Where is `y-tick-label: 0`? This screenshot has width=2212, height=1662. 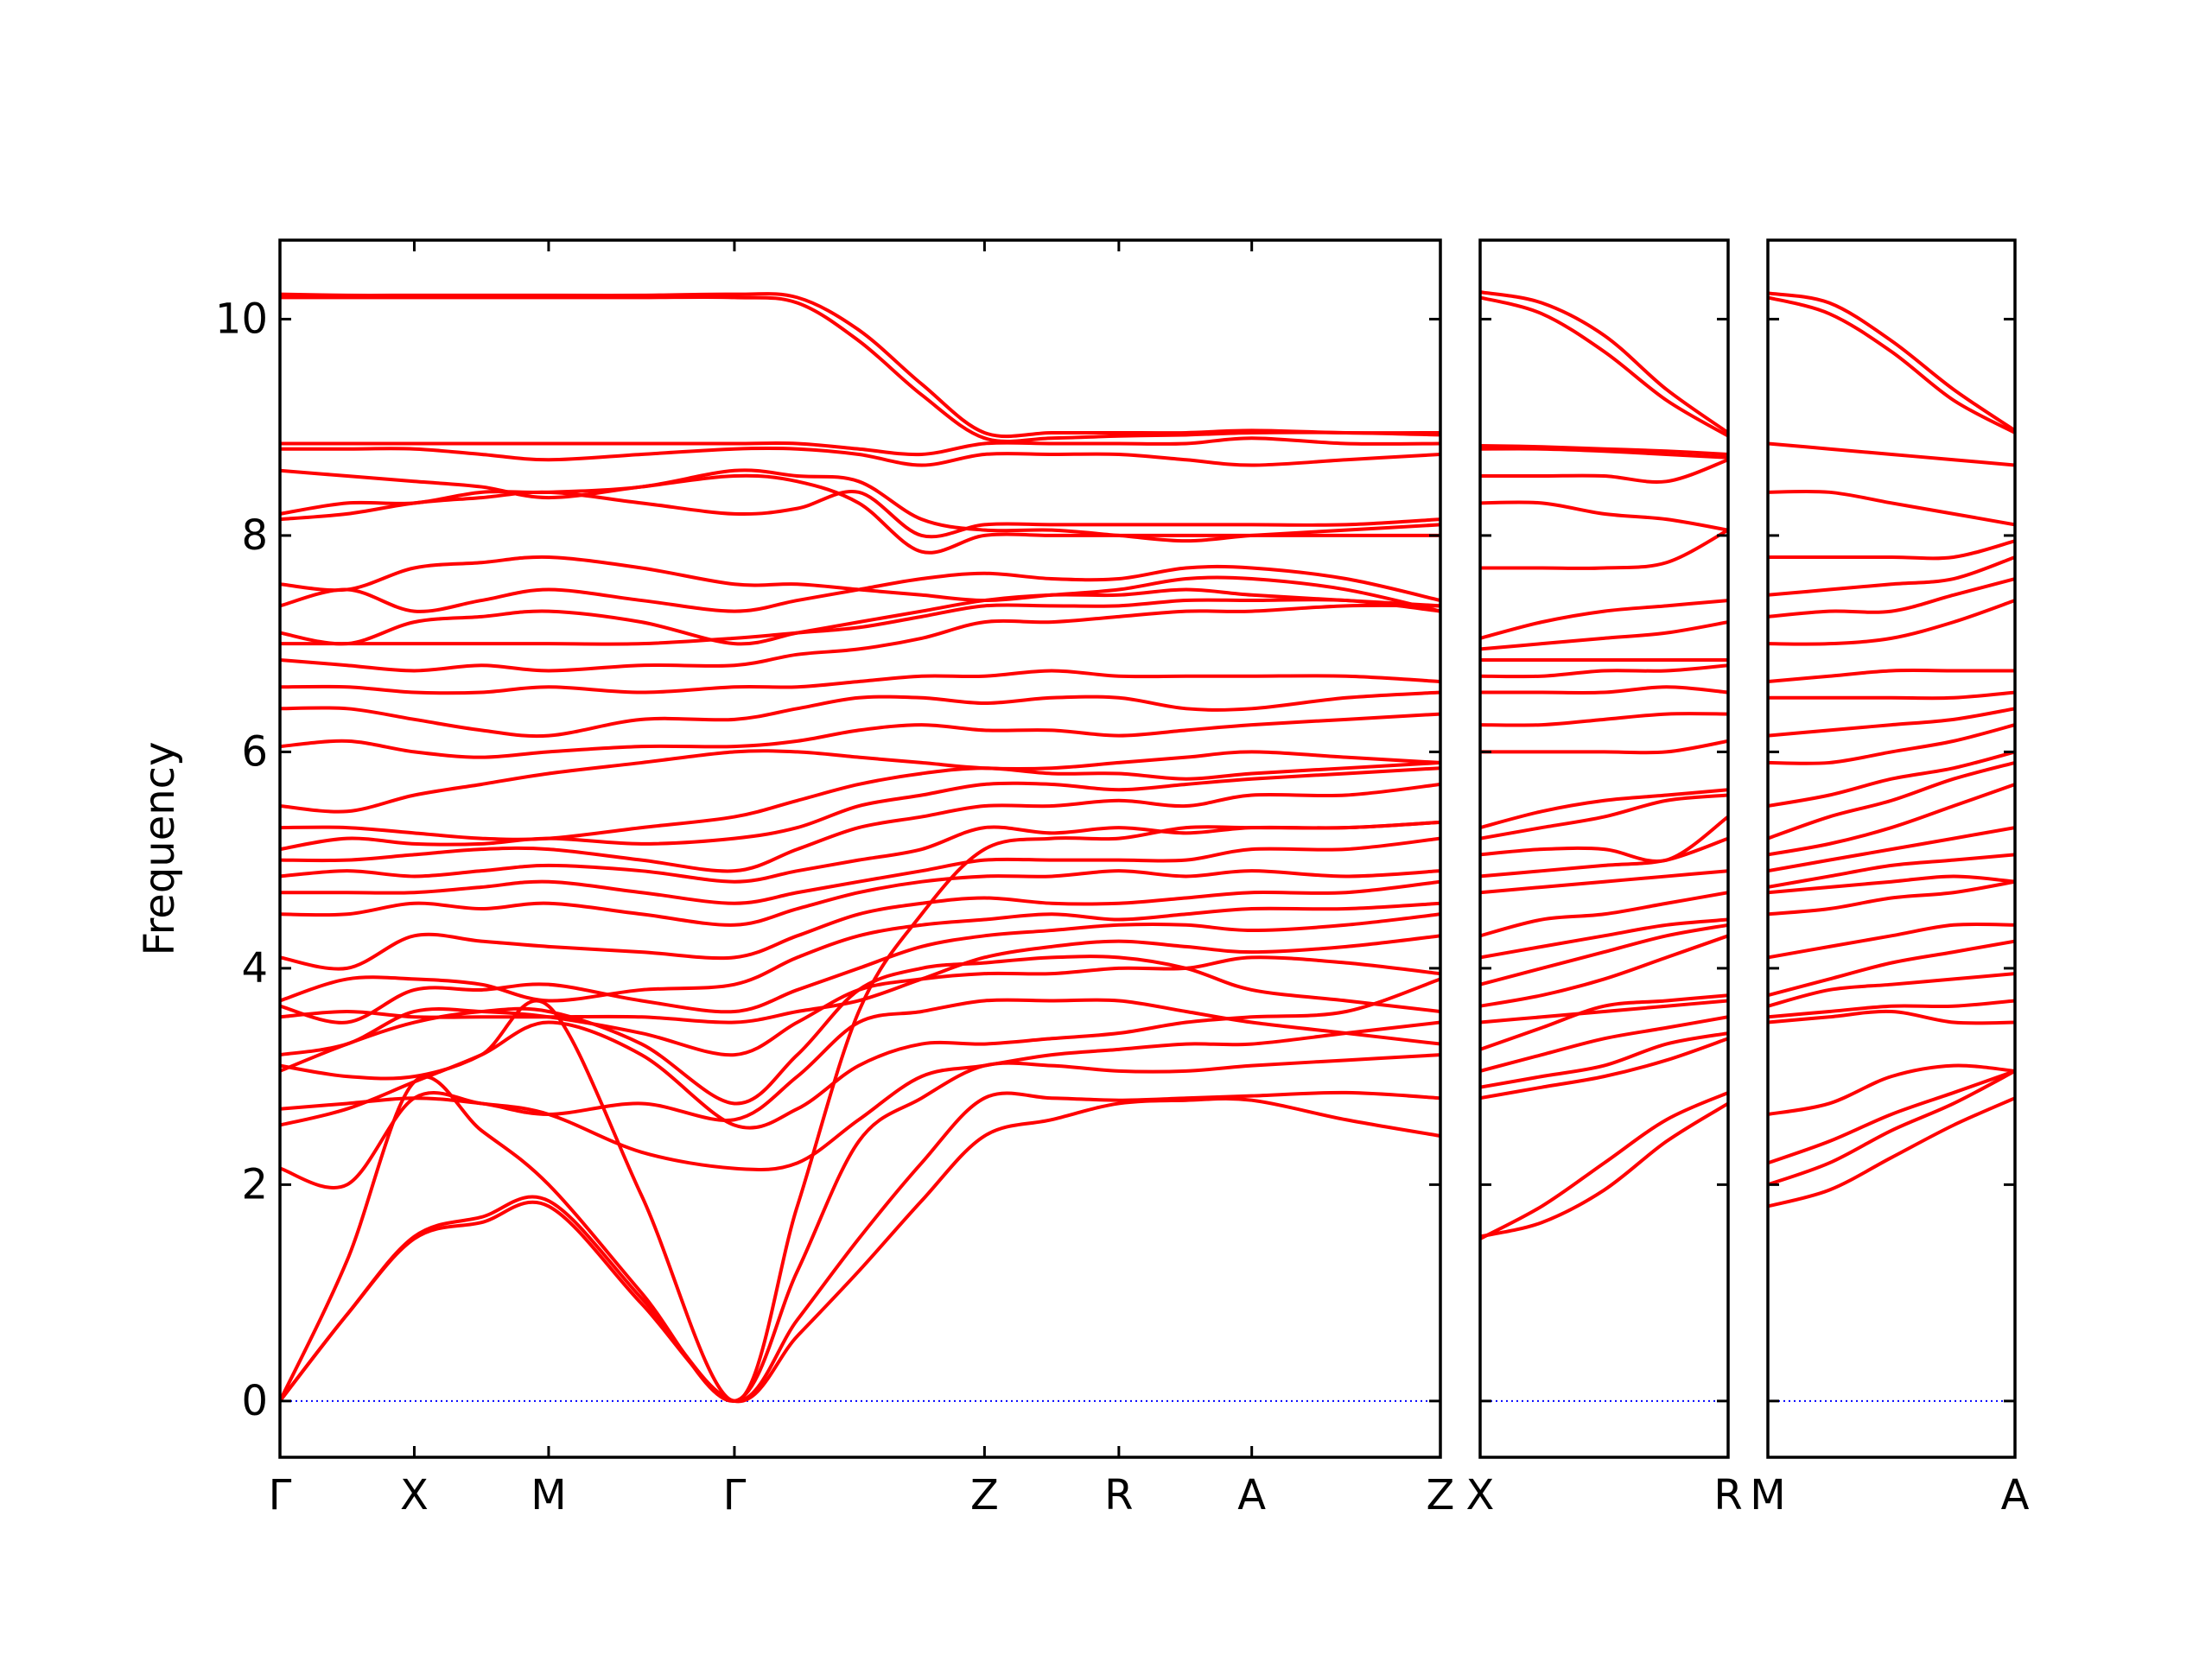
y-tick-label: 0 is located at coordinates (254, 1401).